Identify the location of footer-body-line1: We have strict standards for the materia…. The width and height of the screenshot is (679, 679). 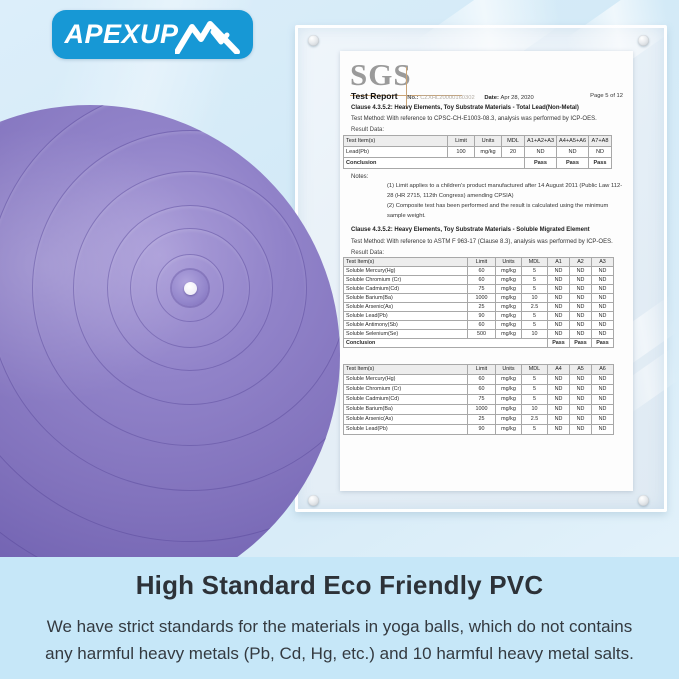
(339, 626).